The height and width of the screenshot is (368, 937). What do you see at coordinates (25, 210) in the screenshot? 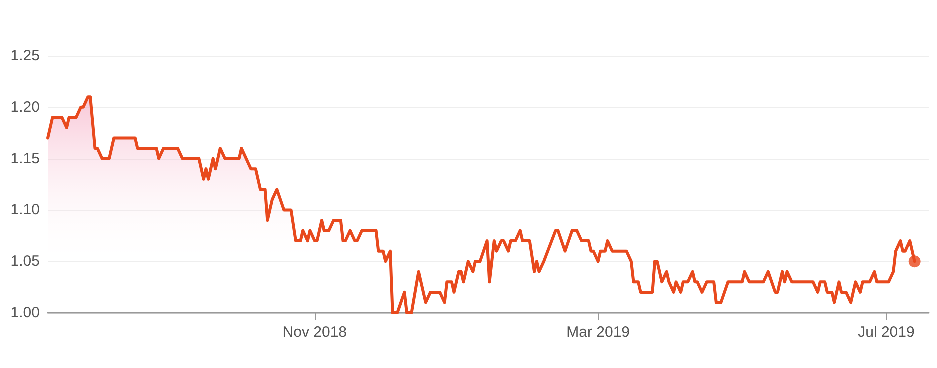
I see `y-tick-label: 1.10` at bounding box center [25, 210].